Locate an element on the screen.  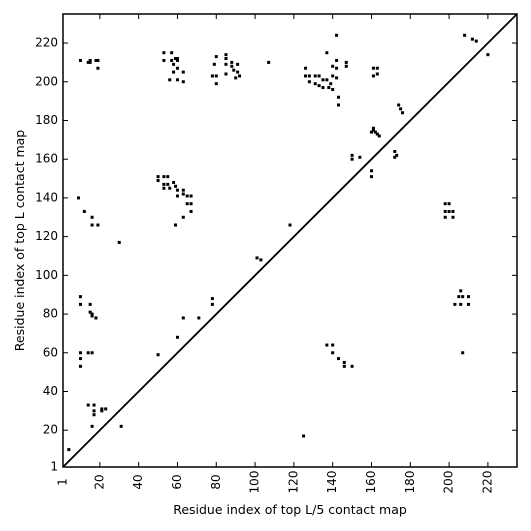
y-tick-label: 60 is located at coordinates (50, 352).